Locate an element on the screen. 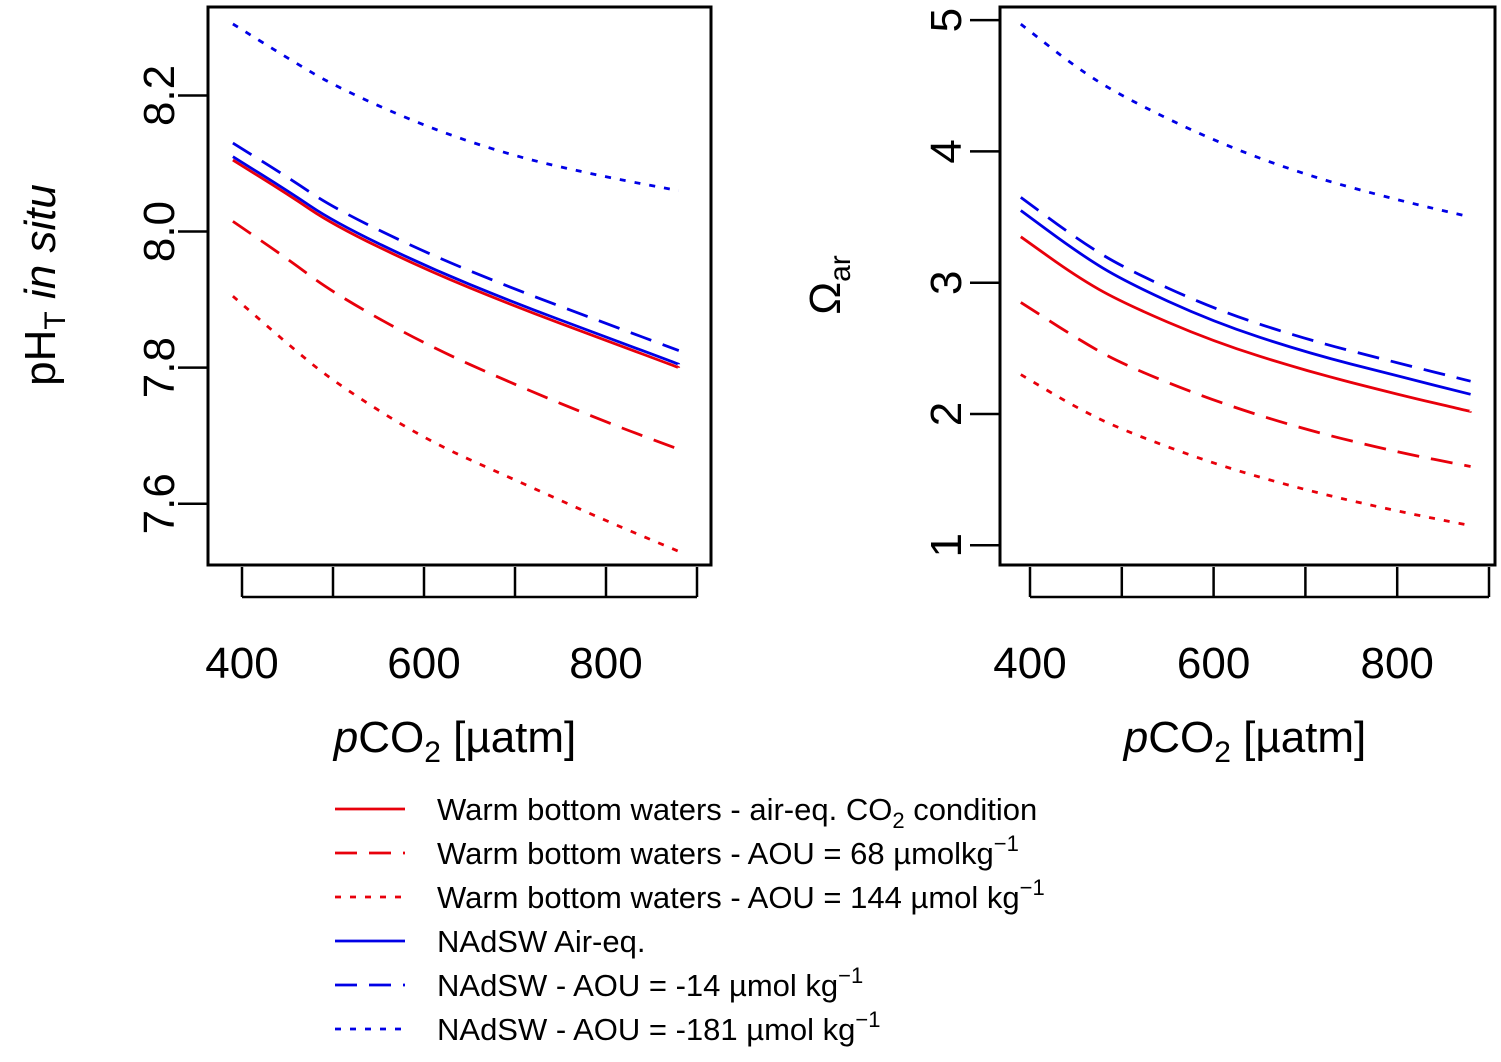 Image resolution: width=1501 pixels, height=1062 pixels. omega-y-axis: 1 2 3 4 5 is located at coordinates (961, 283).